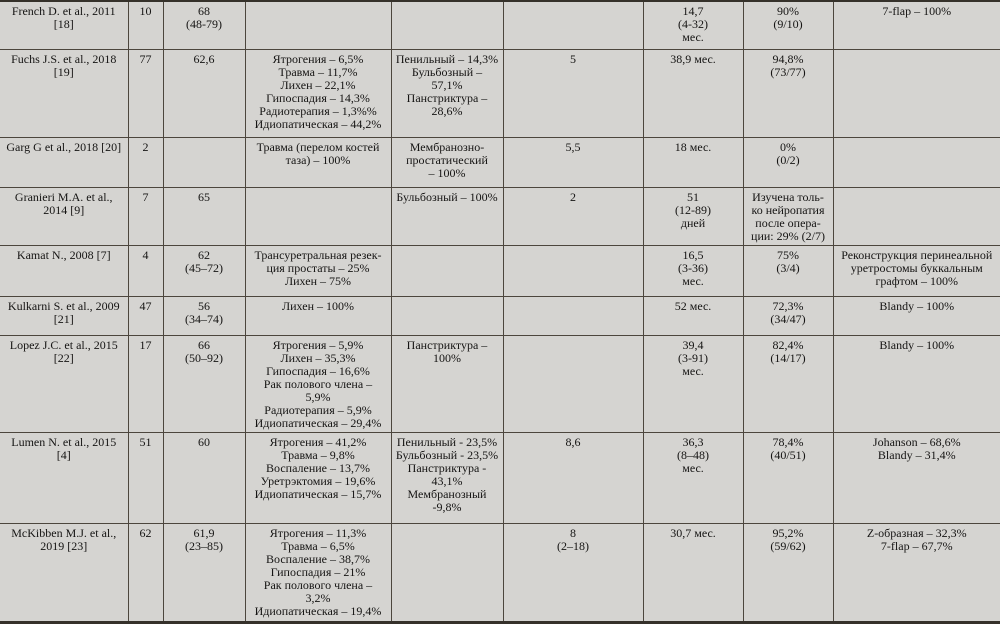 This screenshot has width=1000, height=624. I want to click on study-citation-cell: Fuchs J.S. et al., 2018 [19], so click(64, 93).